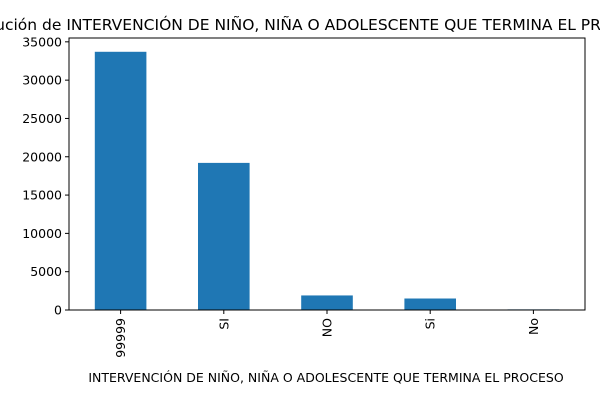 Image resolution: width=600 pixels, height=400 pixels. Describe the element at coordinates (327, 327) in the screenshot. I see `x-tick-label: NO` at that location.